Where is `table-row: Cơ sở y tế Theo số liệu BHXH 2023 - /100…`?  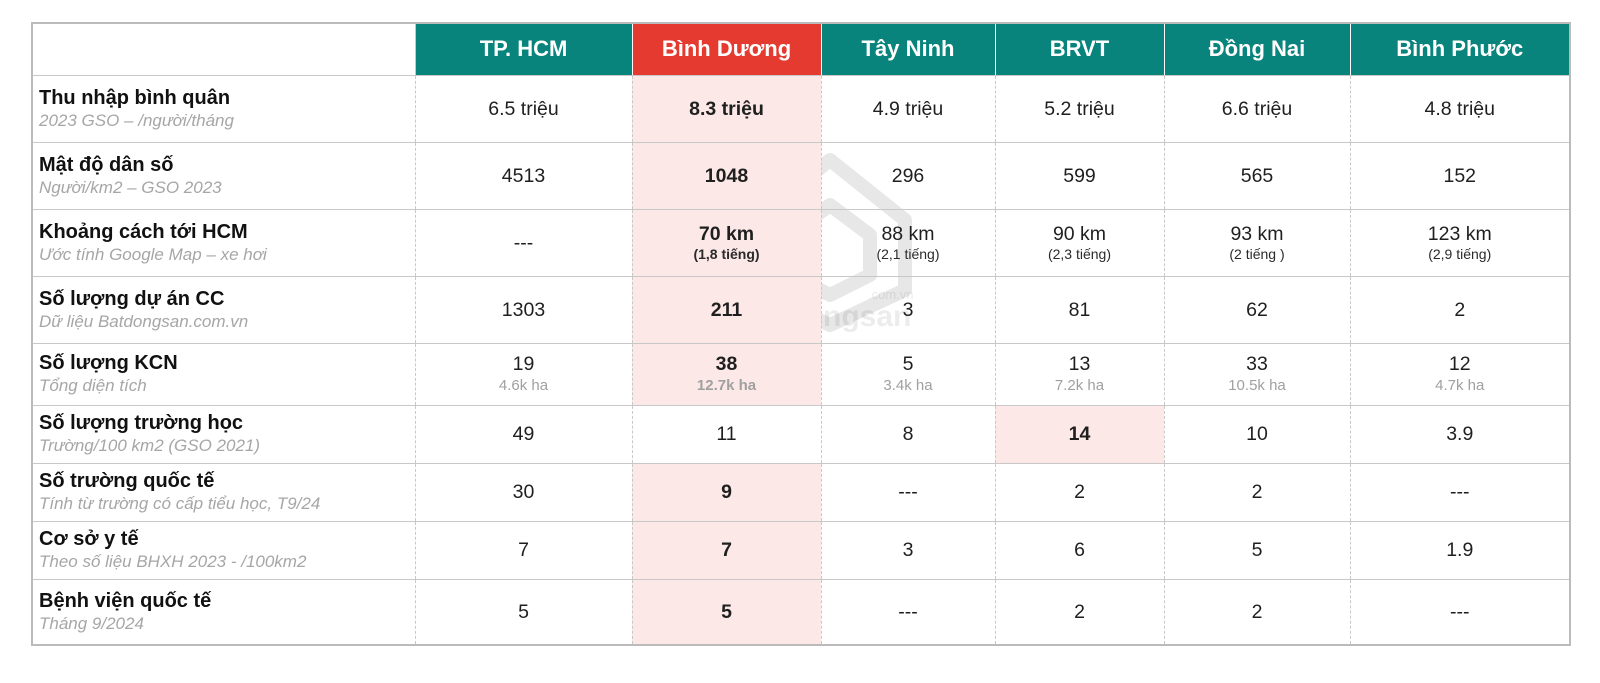 table-row: Cơ sở y tế Theo số liệu BHXH 2023 - /100… is located at coordinates (801, 550).